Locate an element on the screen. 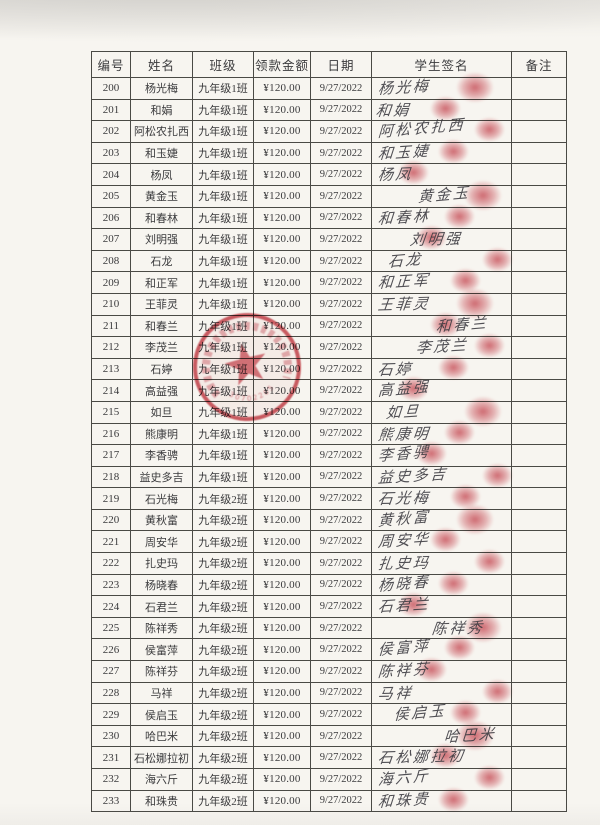 This screenshot has height=825, width=600. cell-name: 杨光梅 is located at coordinates (161, 88).